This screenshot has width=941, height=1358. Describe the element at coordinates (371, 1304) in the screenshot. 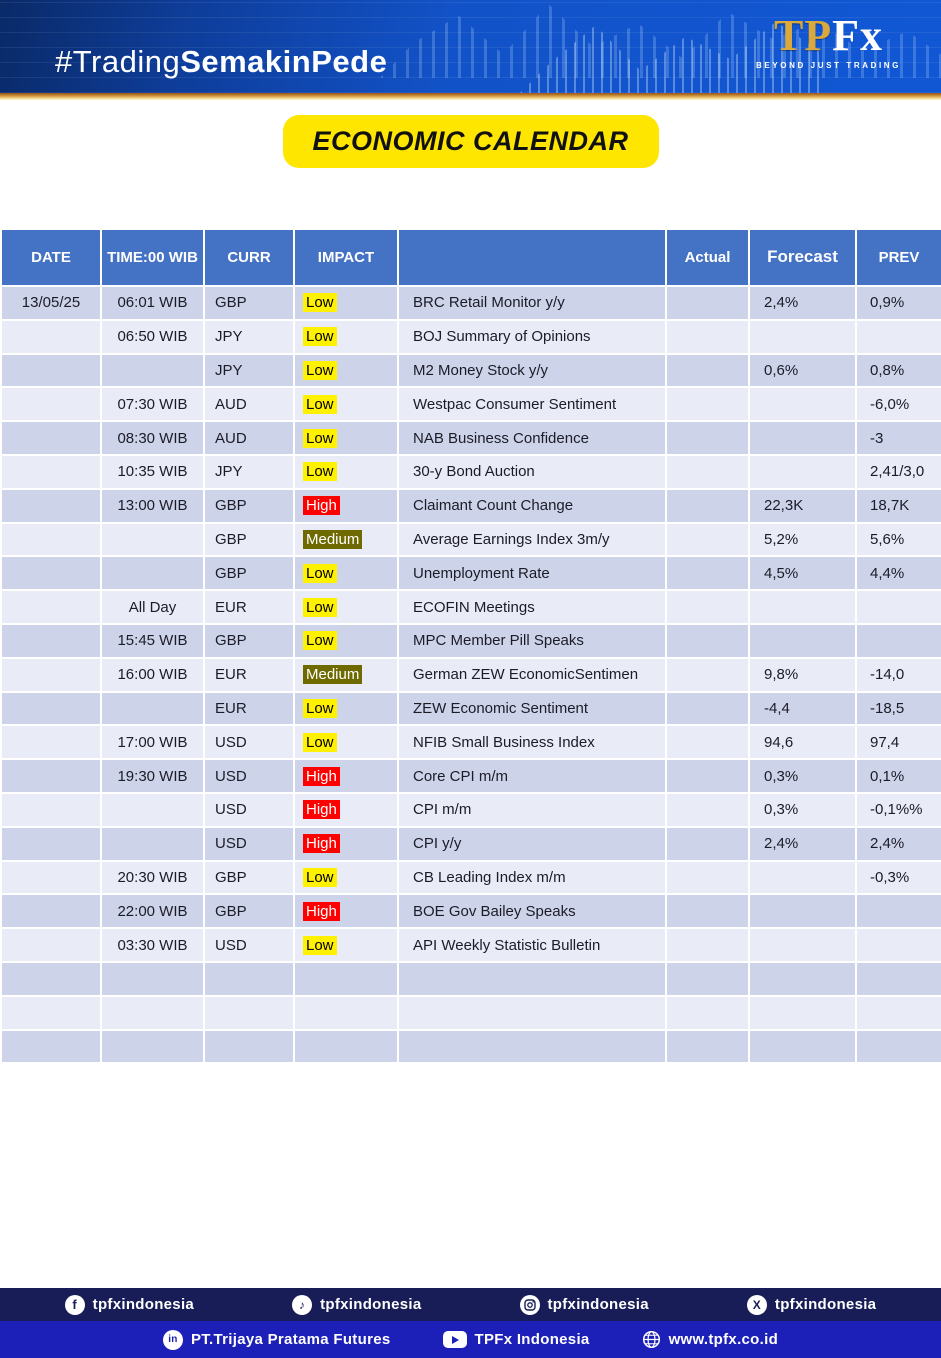

I see `tiktok-handle: tpfxindonesia` at that location.